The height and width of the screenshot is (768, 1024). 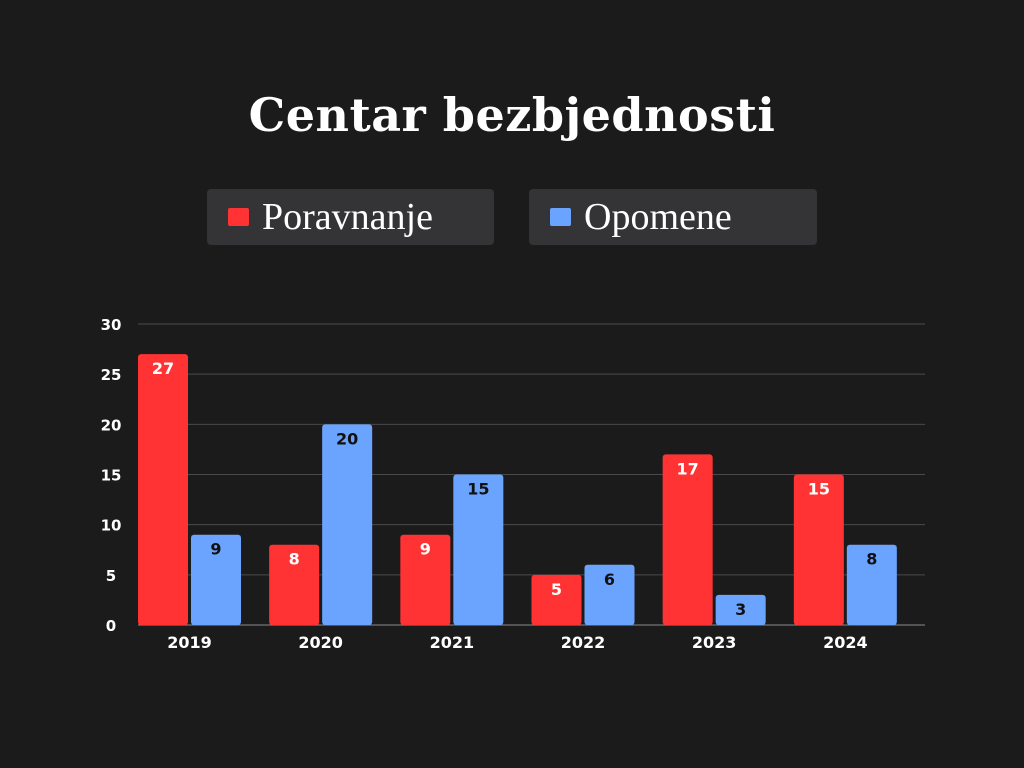 I want to click on y-tick-label: 0, so click(x=111, y=626).